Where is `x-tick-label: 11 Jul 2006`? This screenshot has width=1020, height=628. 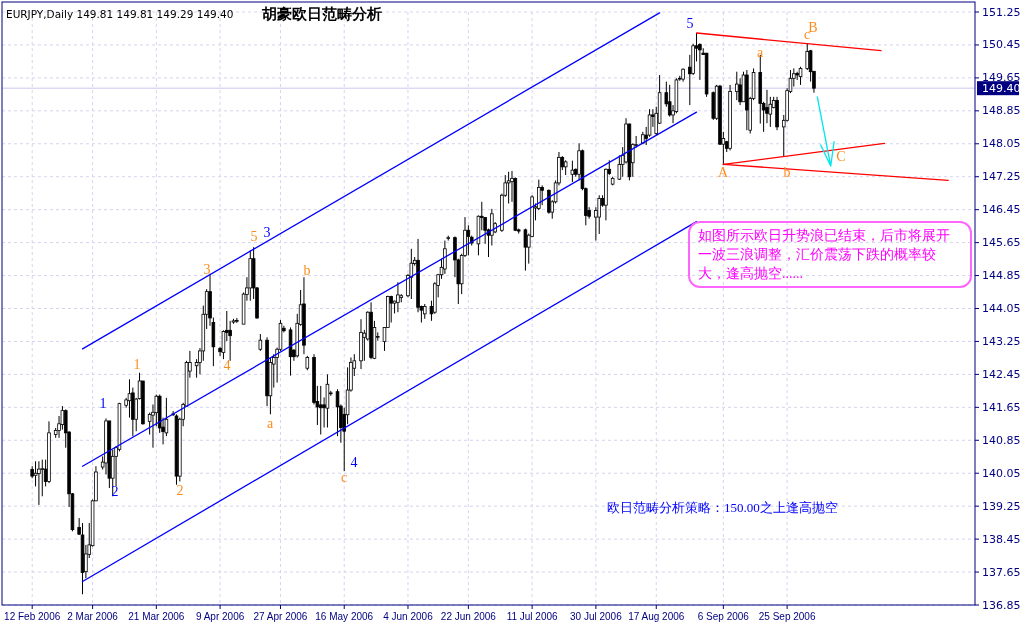 x-tick-label: 11 Jul 2006 is located at coordinates (532, 616).